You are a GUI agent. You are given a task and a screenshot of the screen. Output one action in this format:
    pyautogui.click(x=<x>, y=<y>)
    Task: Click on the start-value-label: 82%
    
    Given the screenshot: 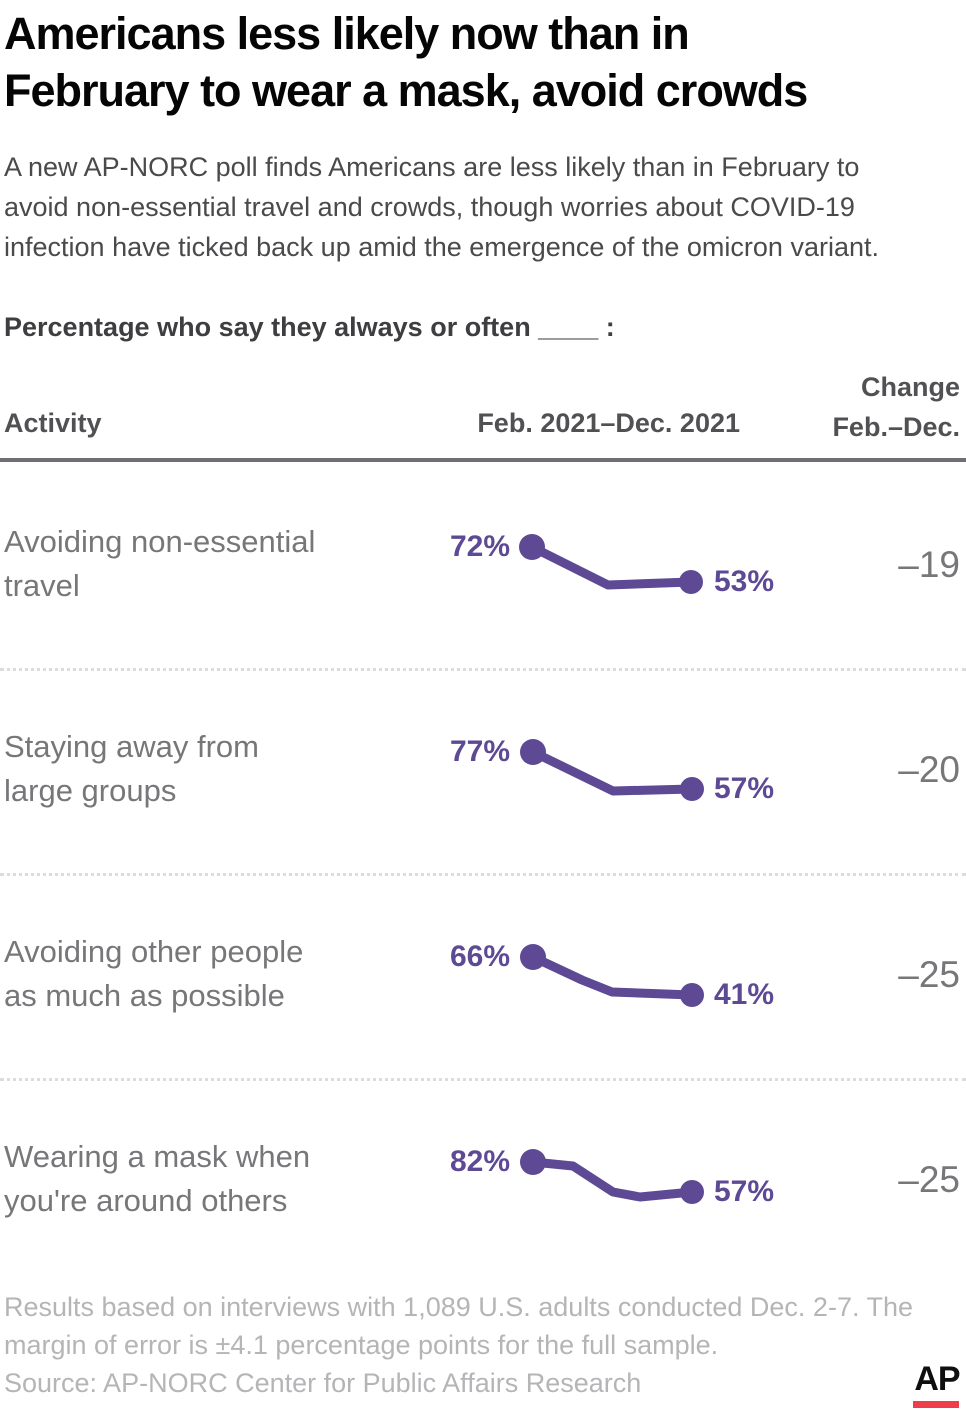 What is the action you would take?
    pyautogui.click(x=479, y=1161)
    